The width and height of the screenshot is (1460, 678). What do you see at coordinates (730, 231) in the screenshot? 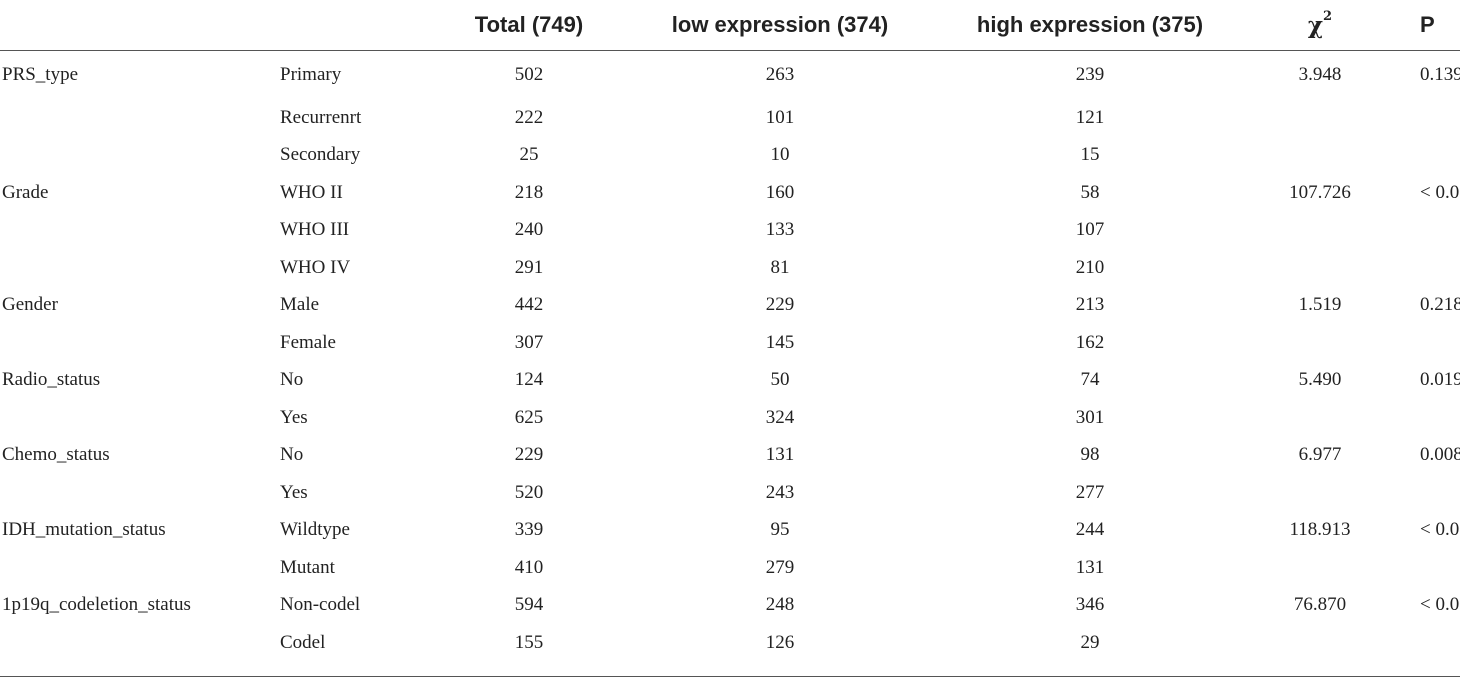
I see `table-row: WHO III 240 133 107` at bounding box center [730, 231].